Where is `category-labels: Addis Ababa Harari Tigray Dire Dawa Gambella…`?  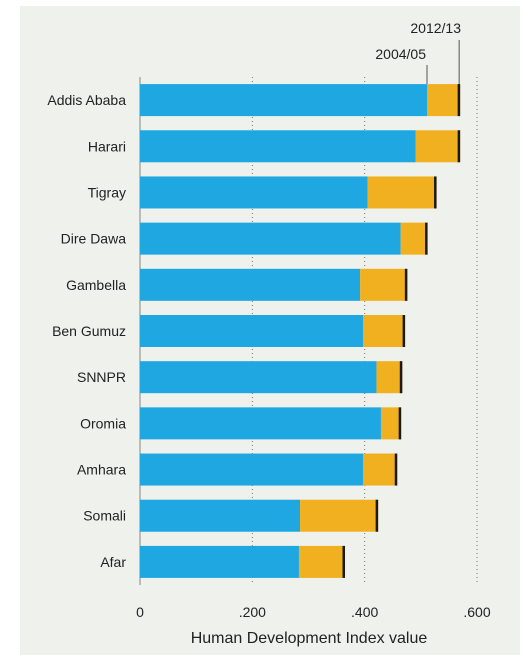 category-labels: Addis Ababa Harari Tigray Dire Dawa Gambella… is located at coordinates (86, 331).